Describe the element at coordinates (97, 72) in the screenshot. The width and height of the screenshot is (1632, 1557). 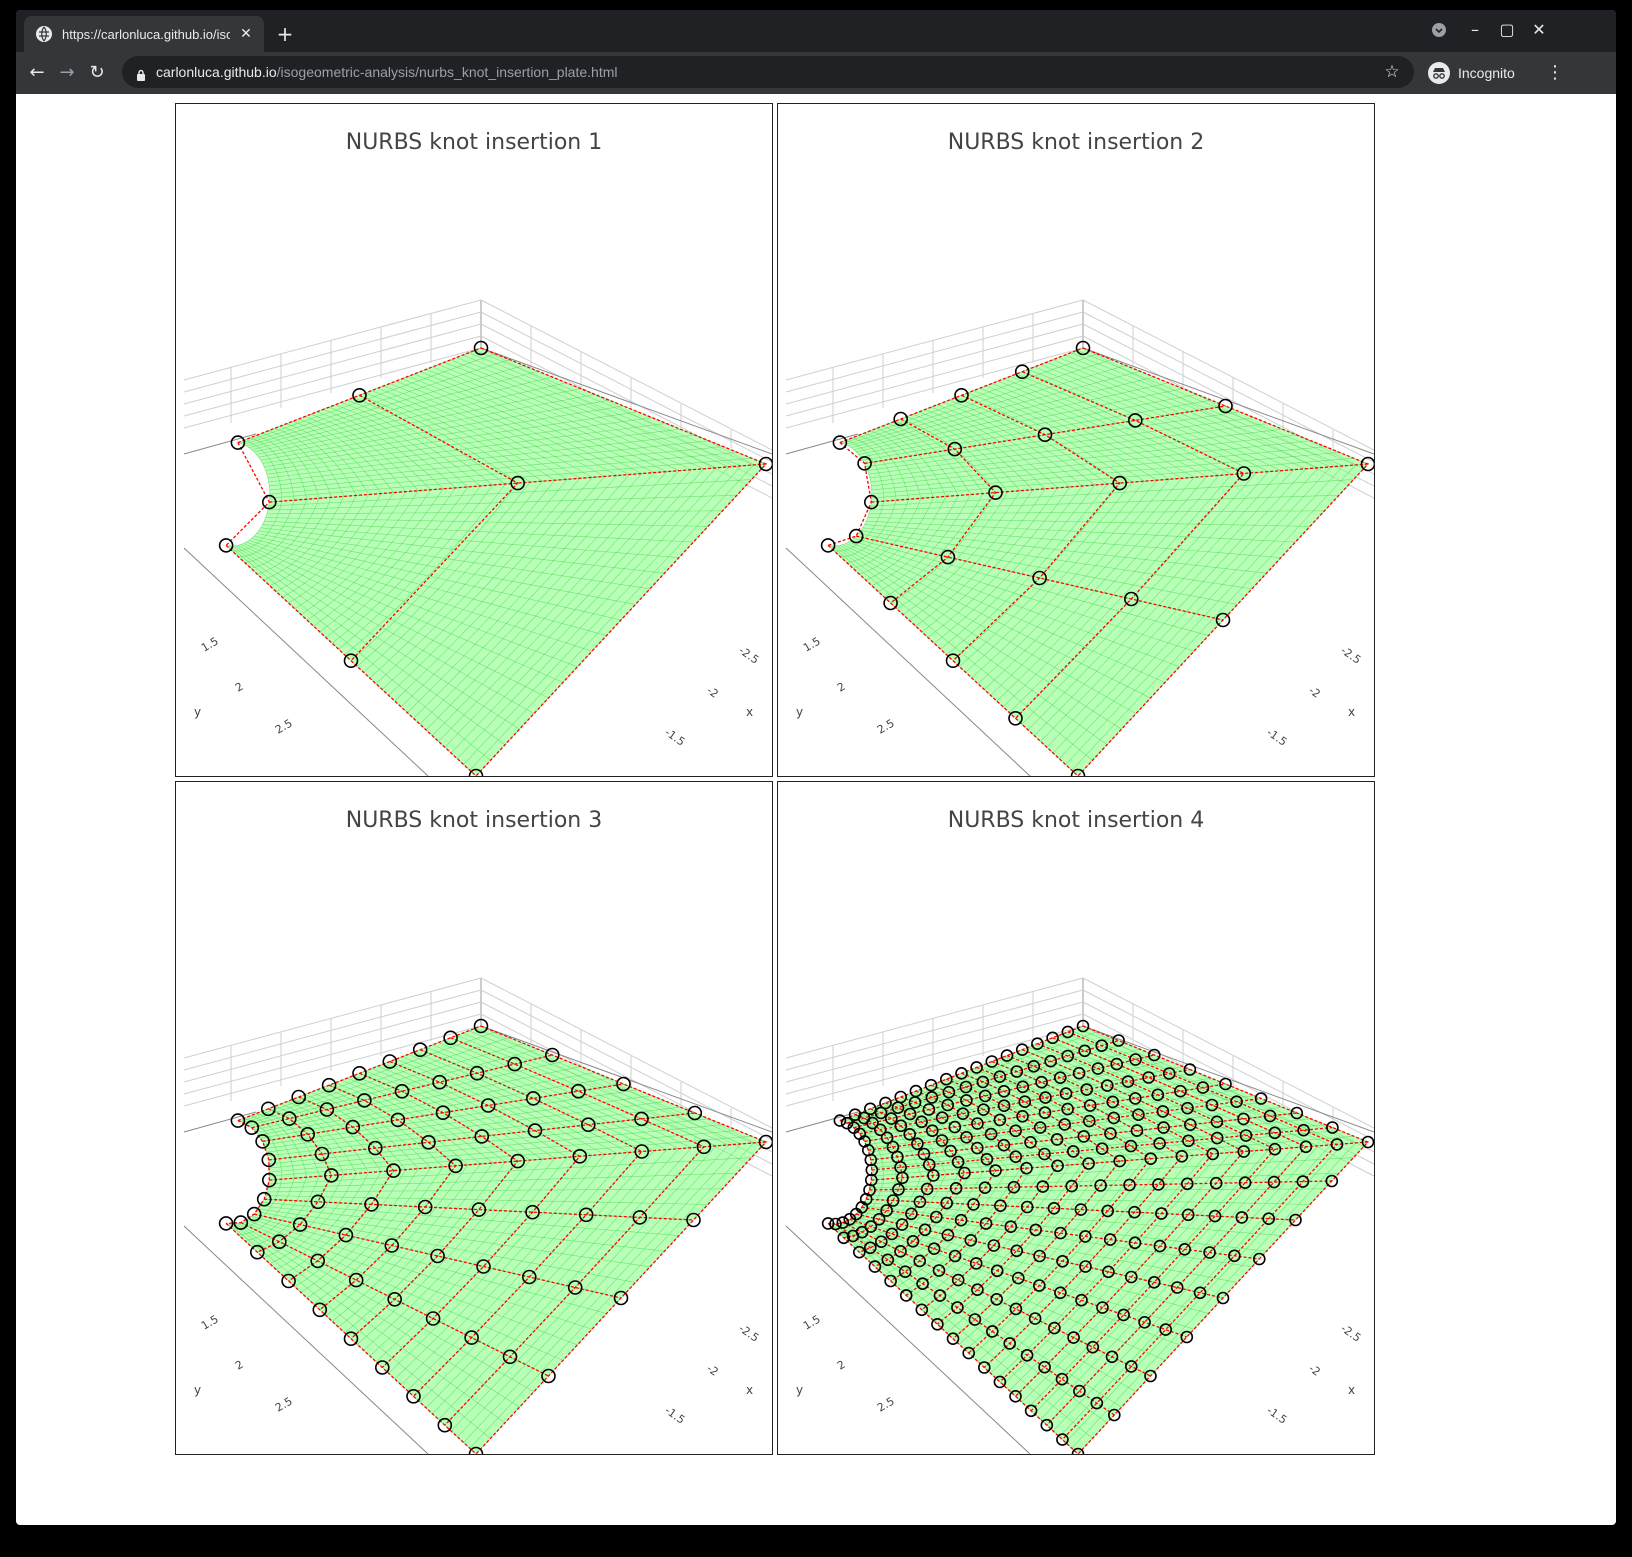
I see `reload-icon: ↻` at that location.